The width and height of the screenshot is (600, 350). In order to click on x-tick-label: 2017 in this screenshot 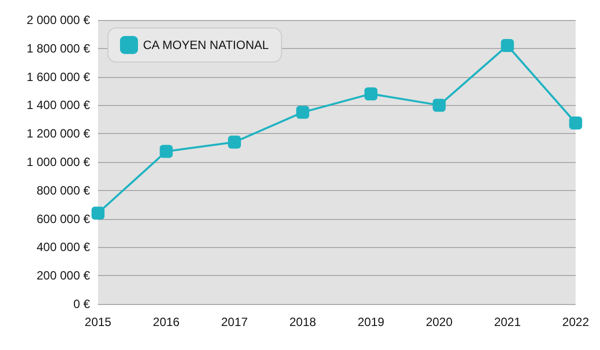, I will do `click(234, 322)`.